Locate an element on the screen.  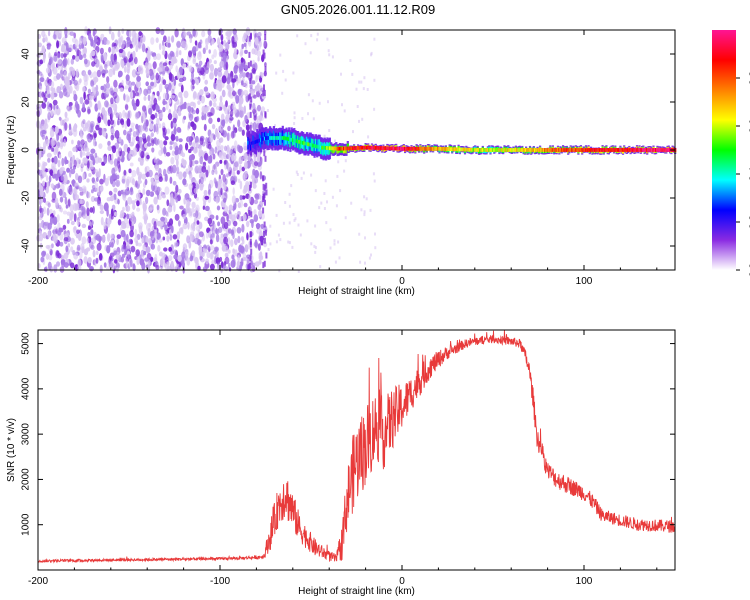
x-tick-label: -200 is located at coordinates (38, 581).